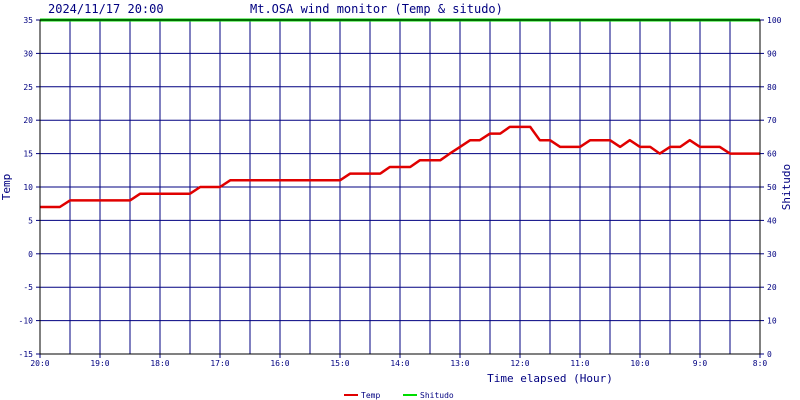 The image size is (800, 400). What do you see at coordinates (769, 354) in the screenshot?
I see `y2-tick-label: 0` at bounding box center [769, 354].